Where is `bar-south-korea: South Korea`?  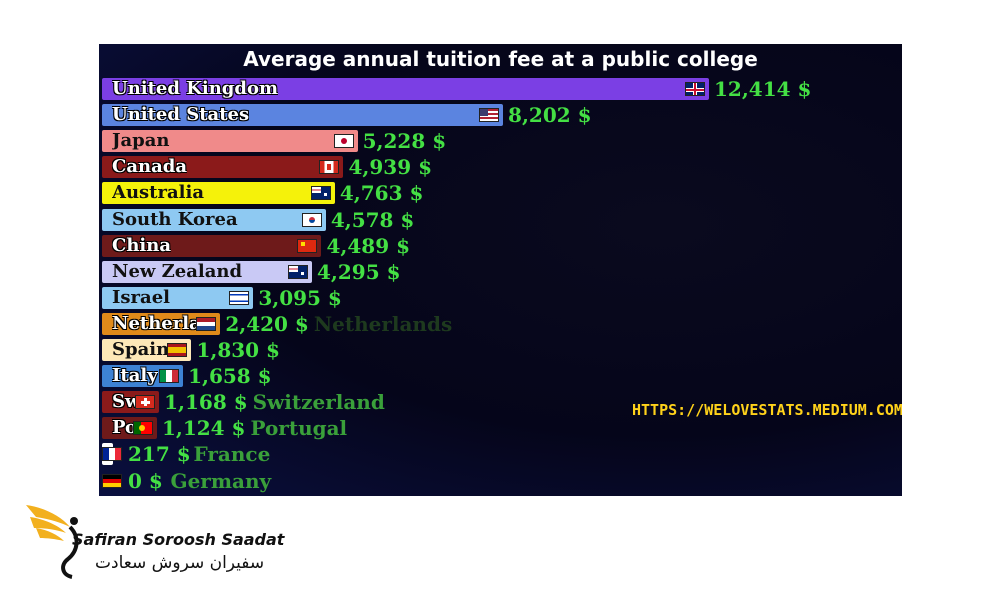 bar-south-korea: South Korea is located at coordinates (214, 219).